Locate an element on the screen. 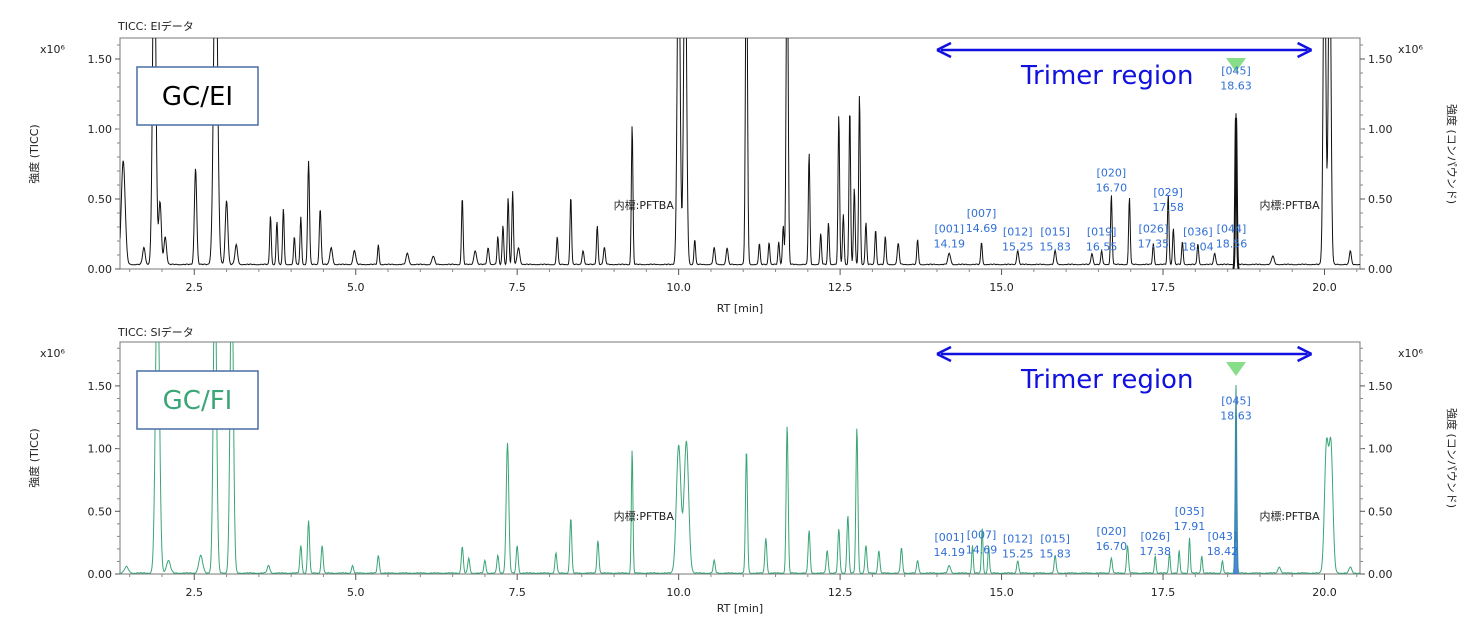 This screenshot has height=628, width=1480. method-label: GC/EI is located at coordinates (197, 97).